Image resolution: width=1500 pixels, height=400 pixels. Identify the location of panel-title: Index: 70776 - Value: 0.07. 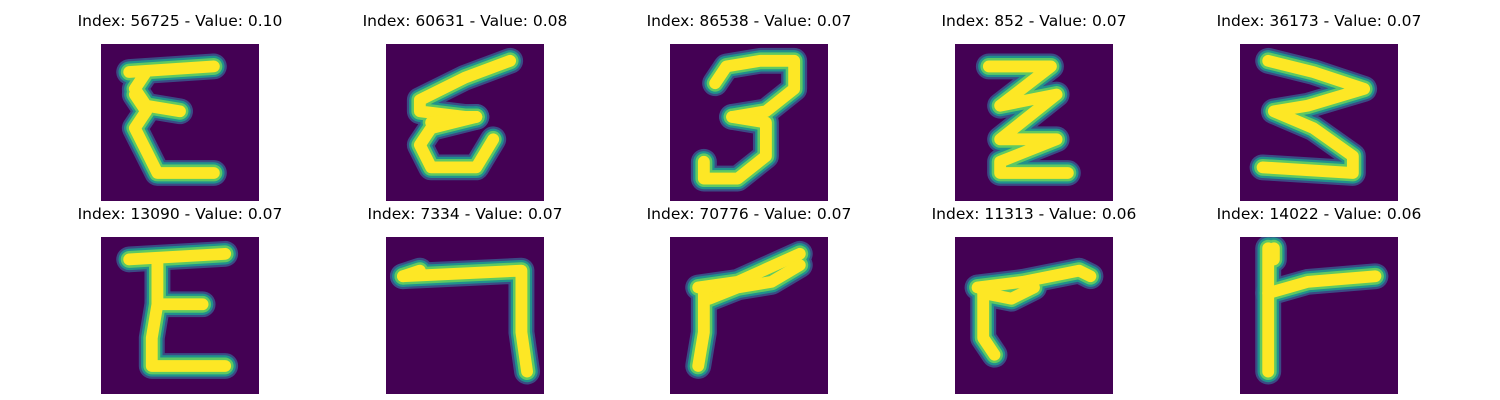
(749, 214).